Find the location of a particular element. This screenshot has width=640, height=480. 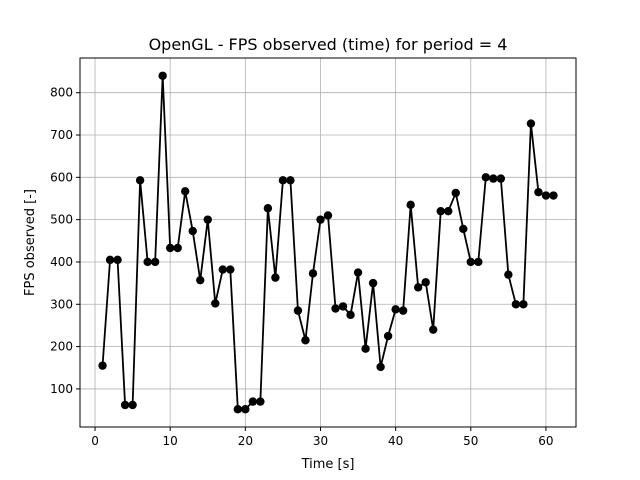

y-axis-label: FPS observed [-] is located at coordinates (30, 242).